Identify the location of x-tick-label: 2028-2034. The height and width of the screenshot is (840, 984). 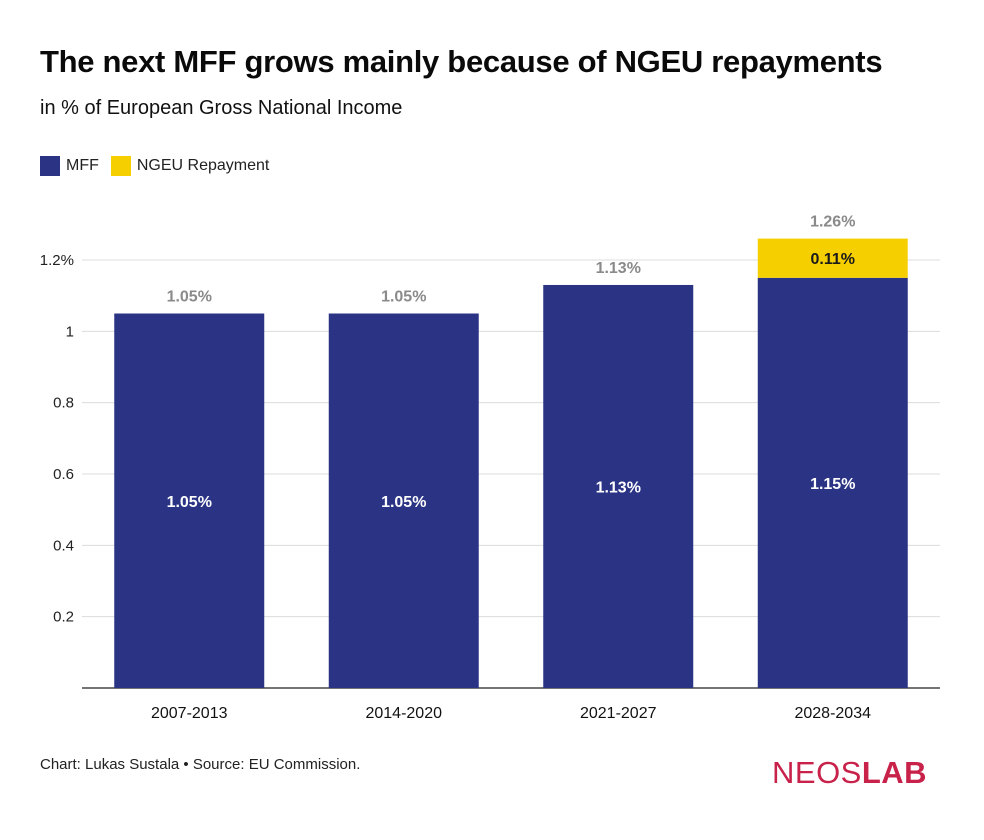
(832, 713).